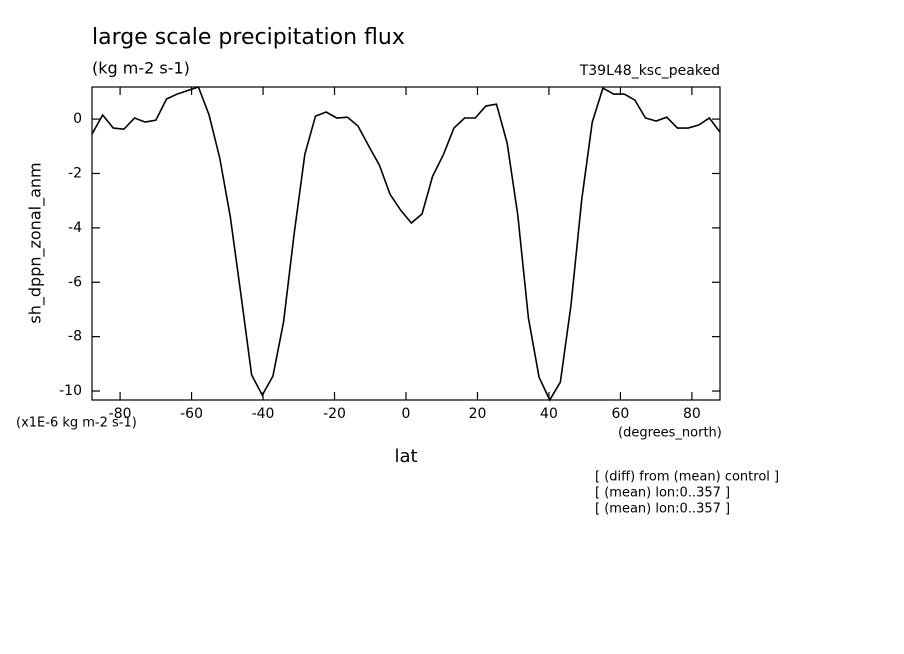 Image resolution: width=904 pixels, height=654 pixels. I want to click on x-tick-label: 0, so click(406, 414).